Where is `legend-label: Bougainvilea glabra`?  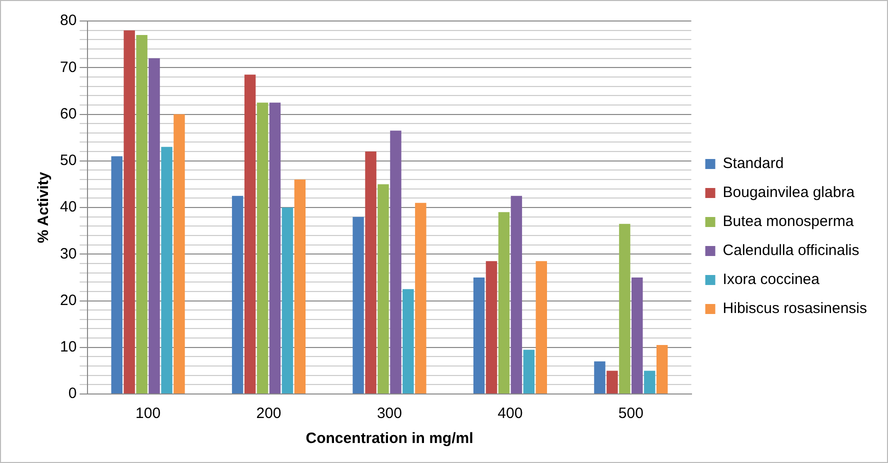
legend-label: Bougainvilea glabra is located at coordinates (789, 193).